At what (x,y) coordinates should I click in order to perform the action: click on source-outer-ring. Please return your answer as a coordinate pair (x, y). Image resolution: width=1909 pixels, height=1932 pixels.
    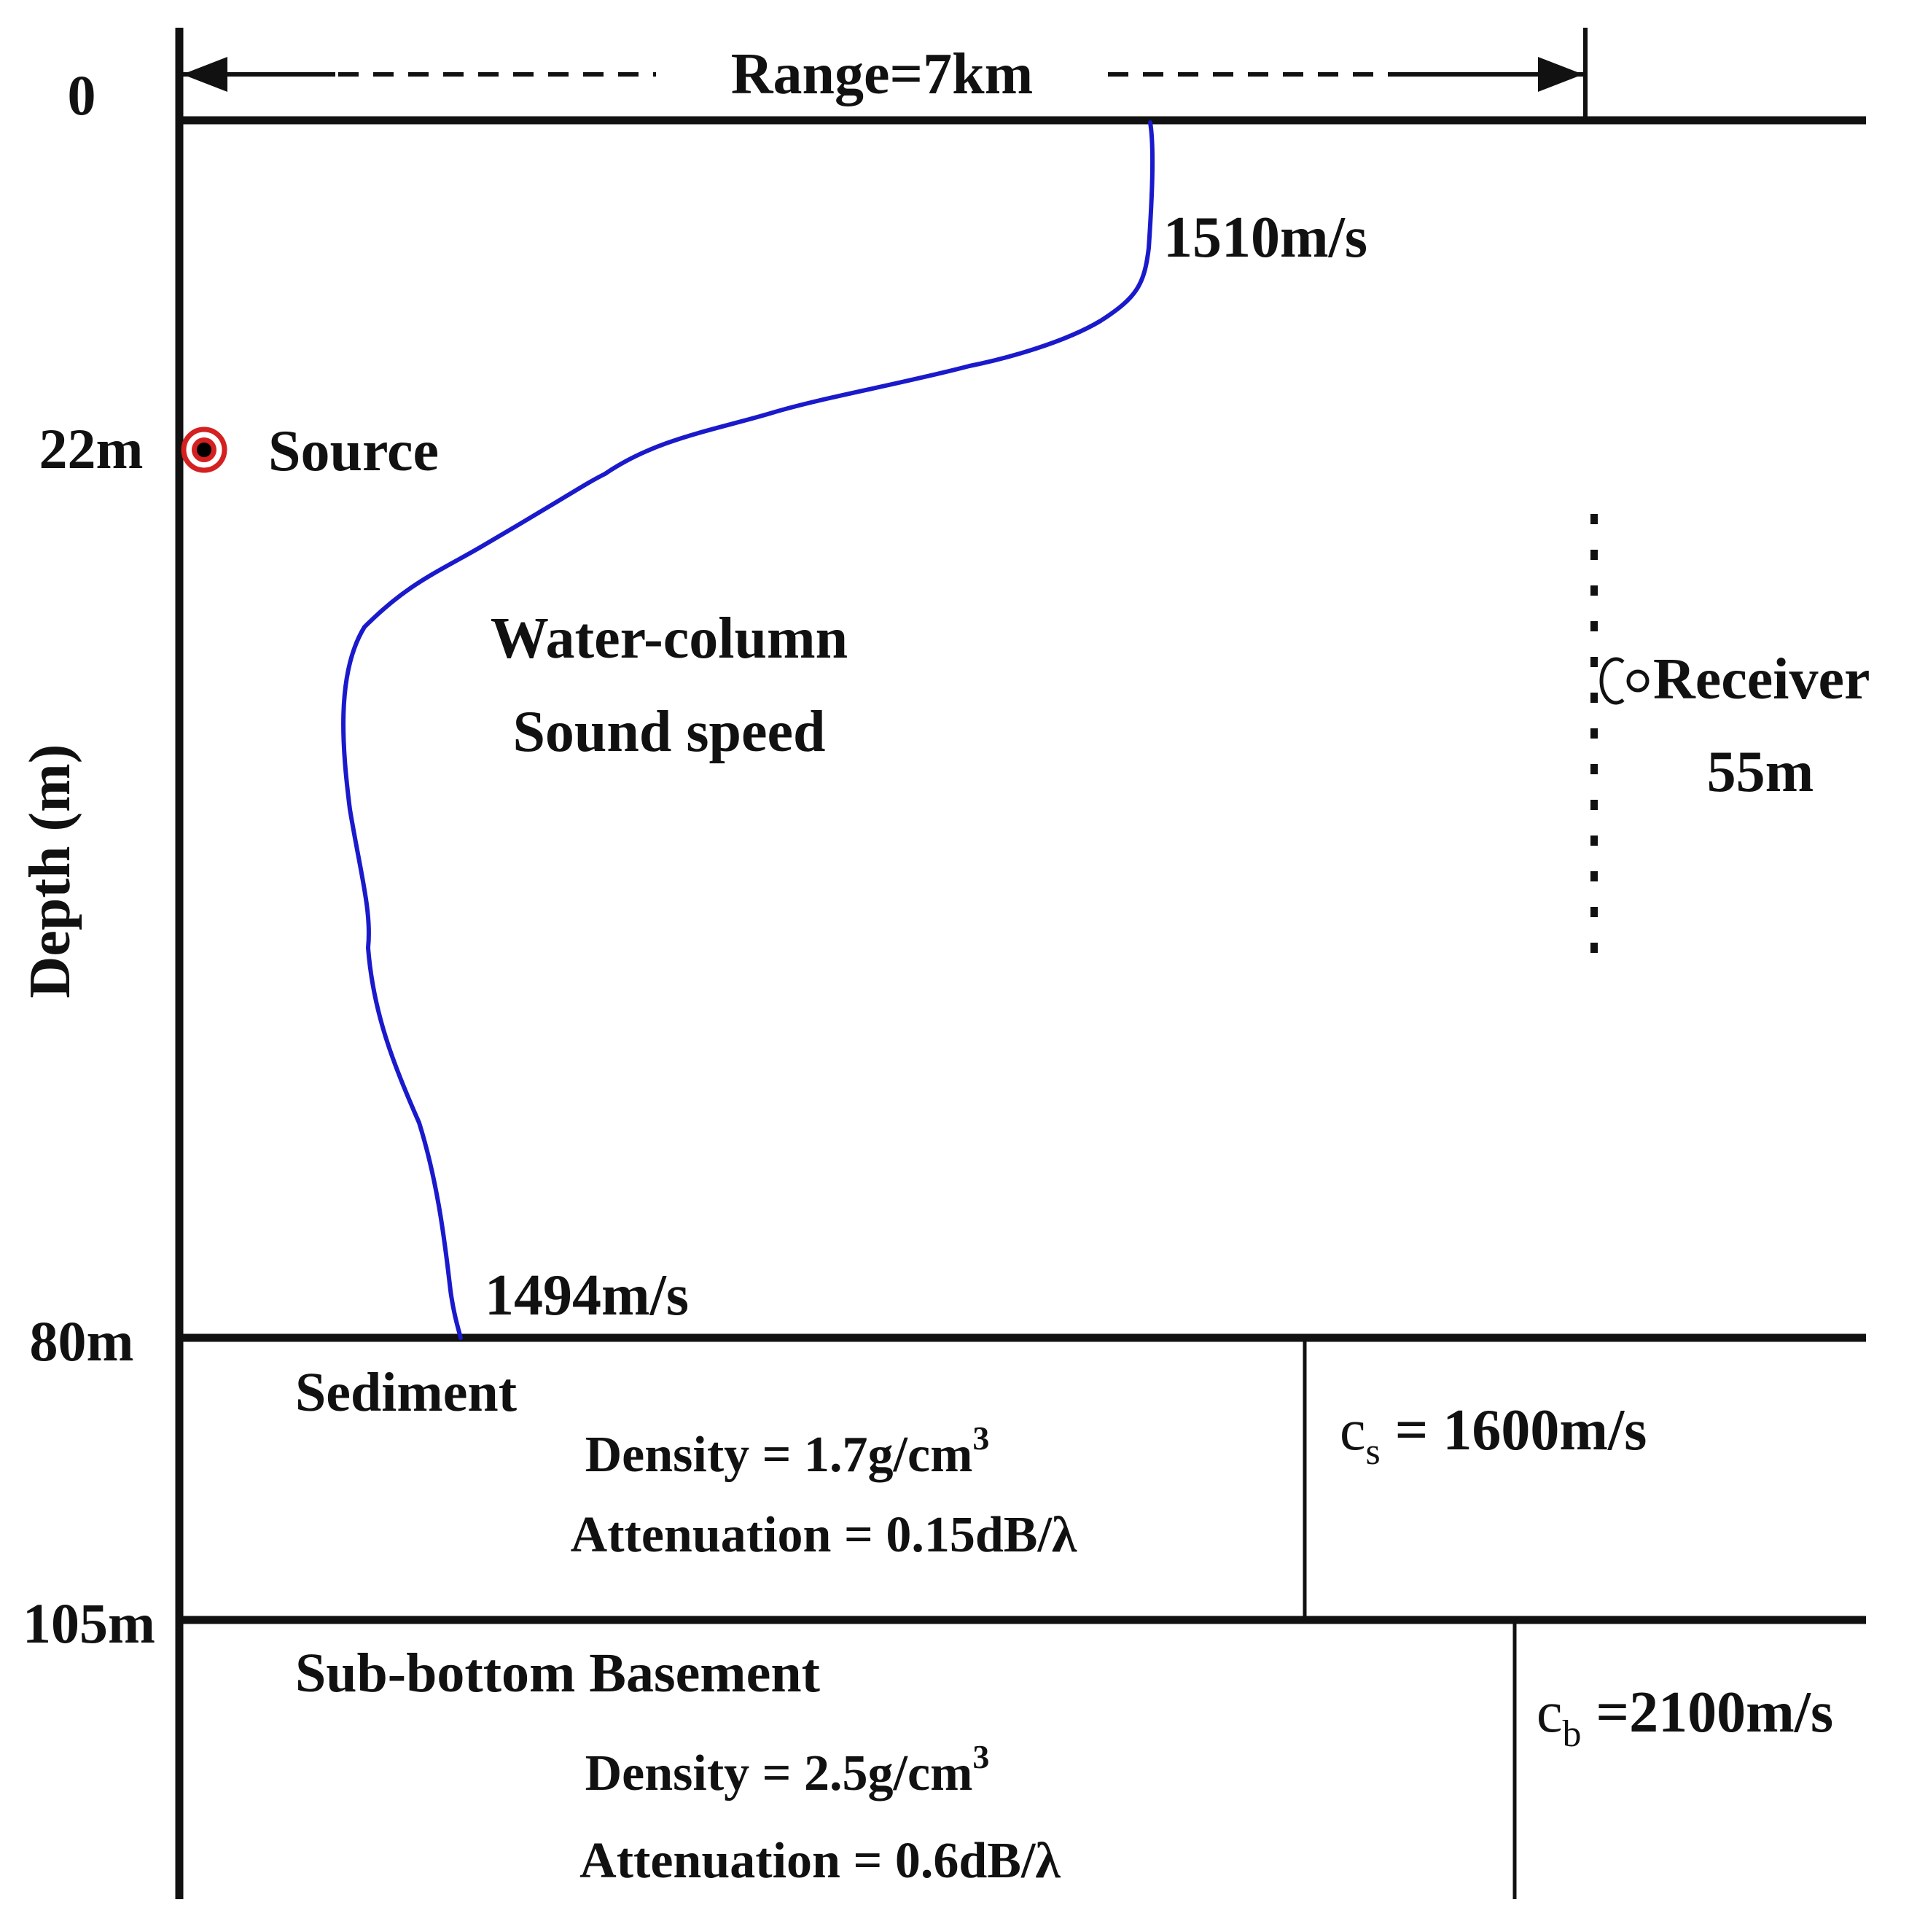
    Looking at the image, I should click on (204, 449).